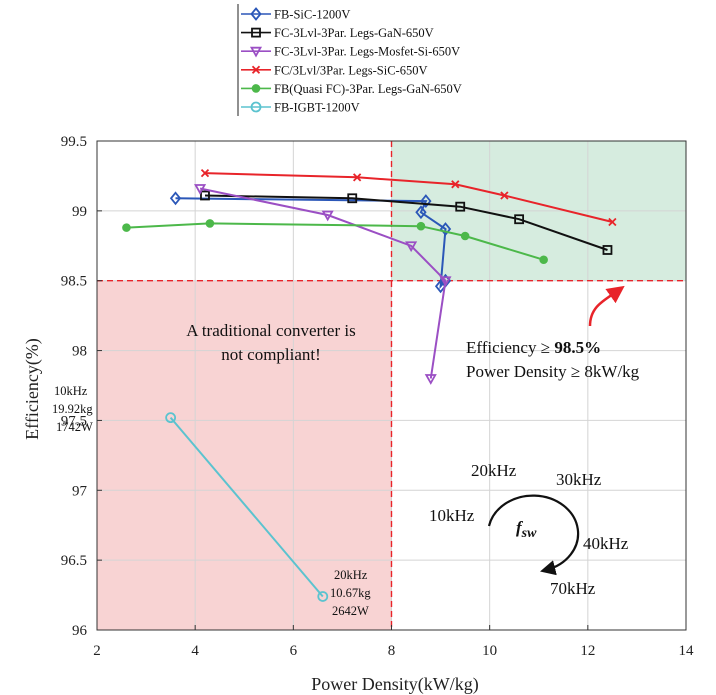  What do you see at coordinates (573, 588) in the screenshot?
I see `freq-label-70khz: 70kHz` at bounding box center [573, 588].